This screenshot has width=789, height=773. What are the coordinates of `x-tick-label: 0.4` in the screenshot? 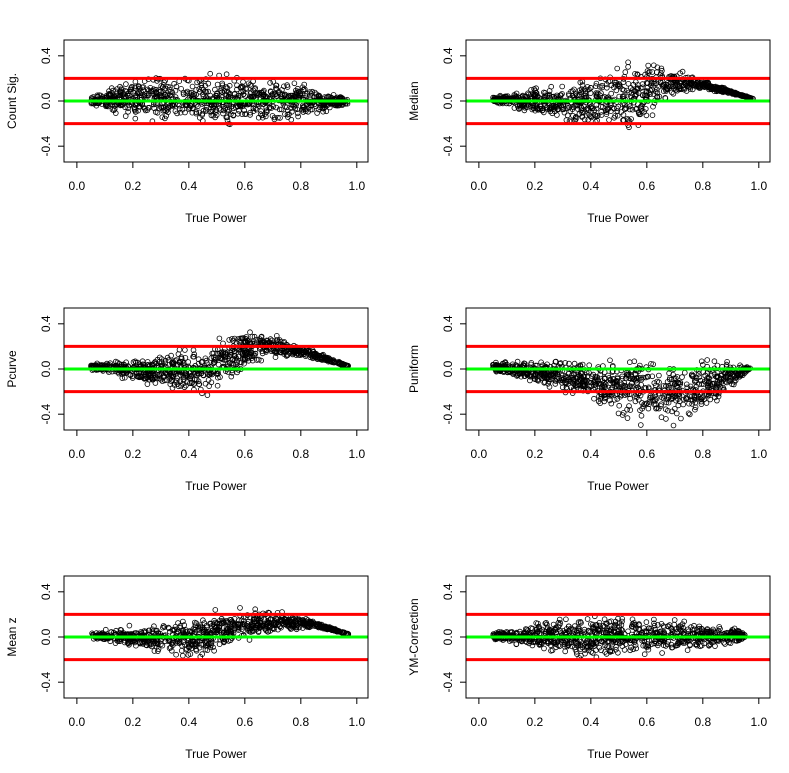 It's located at (591, 454).